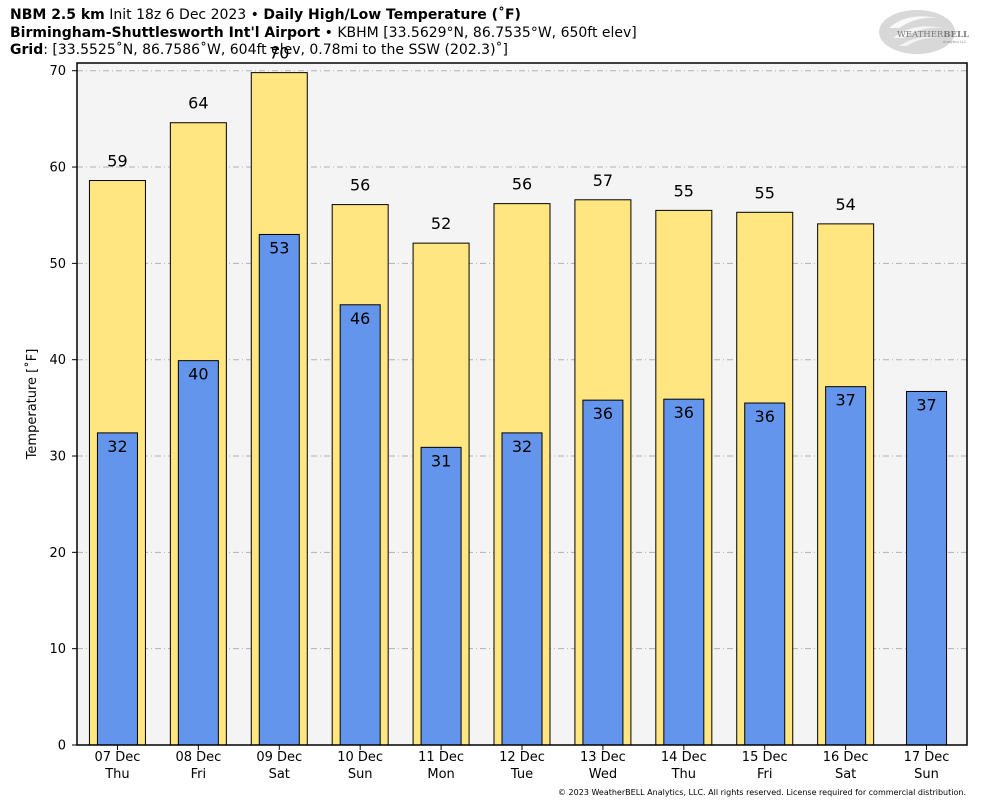 The image size is (984, 808). What do you see at coordinates (441, 460) in the screenshot?
I see `low-value-label: 31` at bounding box center [441, 460].